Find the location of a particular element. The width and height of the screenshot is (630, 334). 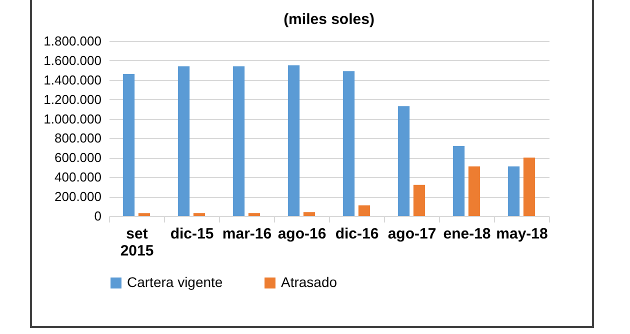

x-tick-label: dic-15 is located at coordinates (192, 234).